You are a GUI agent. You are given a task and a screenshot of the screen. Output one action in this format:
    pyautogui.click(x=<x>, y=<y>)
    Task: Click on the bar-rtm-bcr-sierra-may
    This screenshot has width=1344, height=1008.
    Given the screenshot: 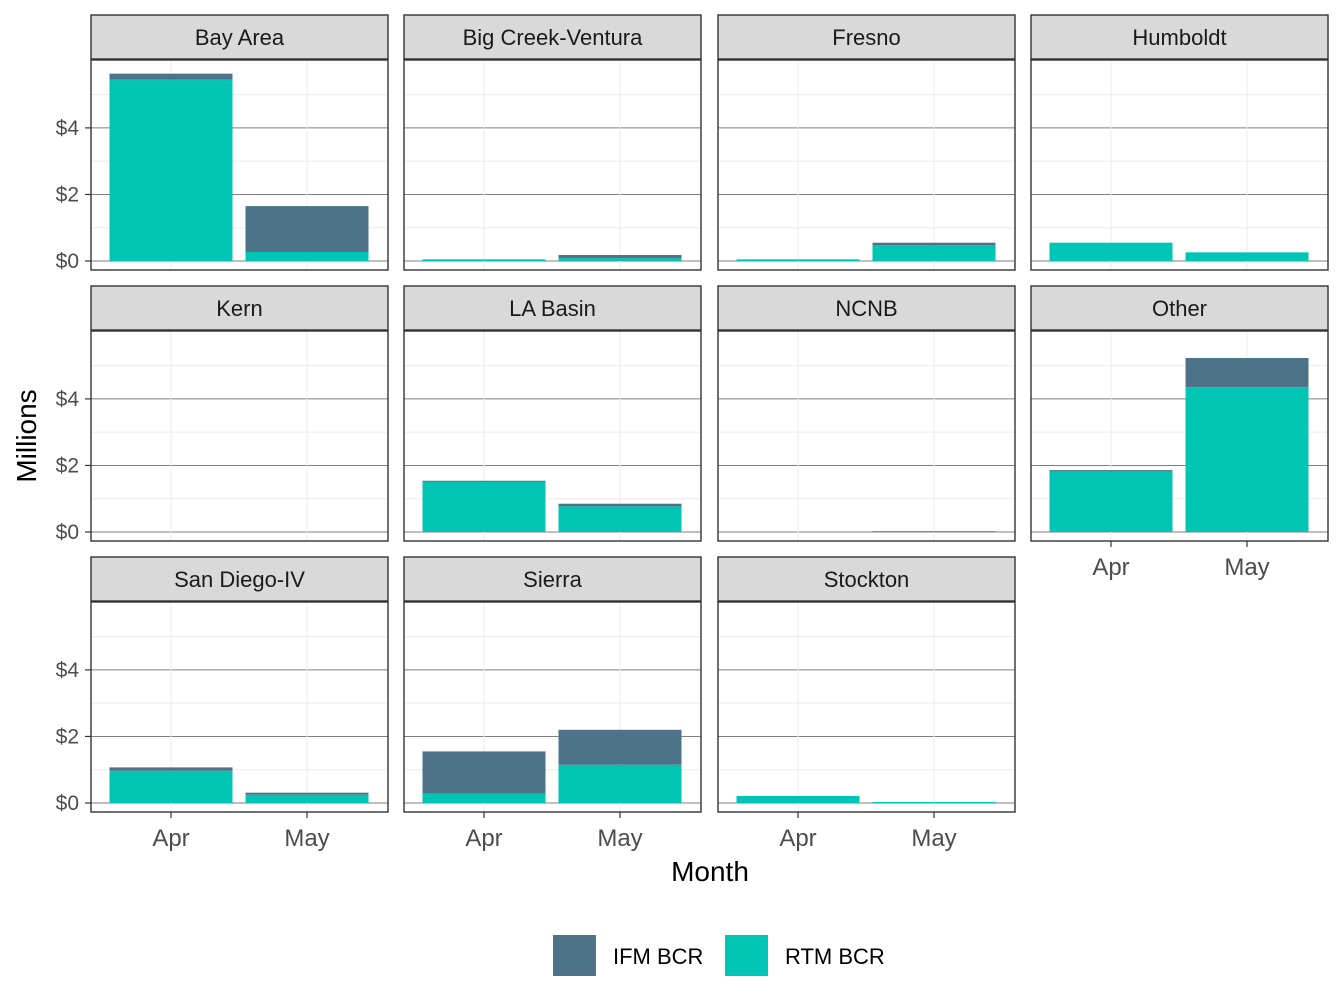 What is the action you would take?
    pyautogui.click(x=620, y=783)
    